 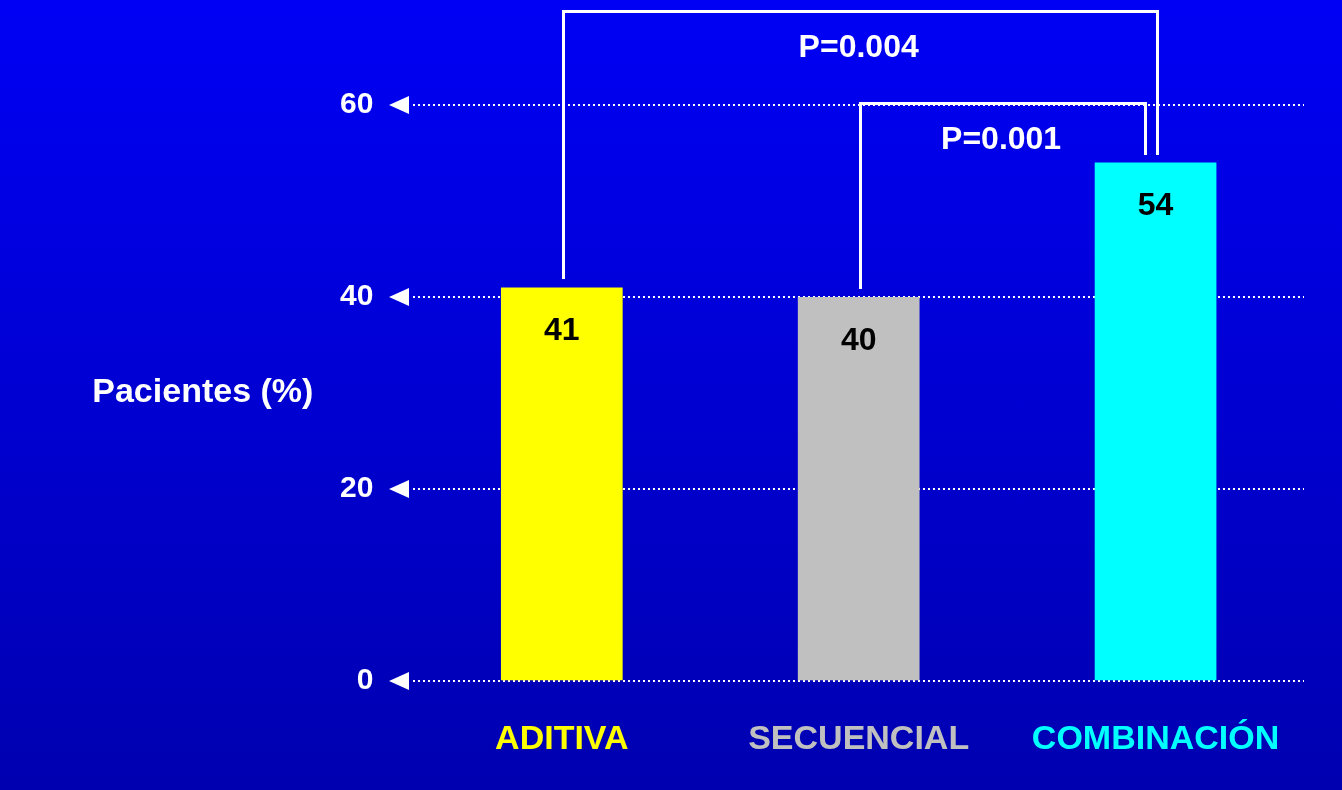 What do you see at coordinates (562, 736) in the screenshot?
I see `x-tick-label: ADITIVA` at bounding box center [562, 736].